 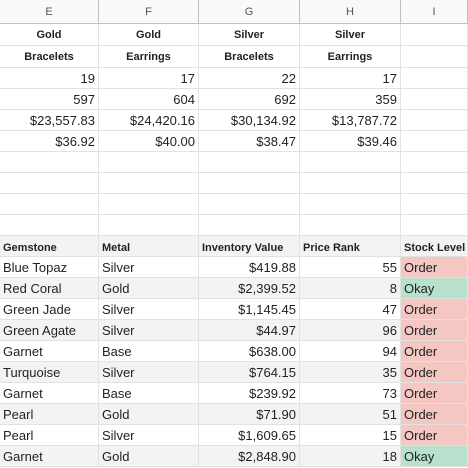 What do you see at coordinates (249, 120) in the screenshot?
I see `summary-cell: $30,134.92` at bounding box center [249, 120].